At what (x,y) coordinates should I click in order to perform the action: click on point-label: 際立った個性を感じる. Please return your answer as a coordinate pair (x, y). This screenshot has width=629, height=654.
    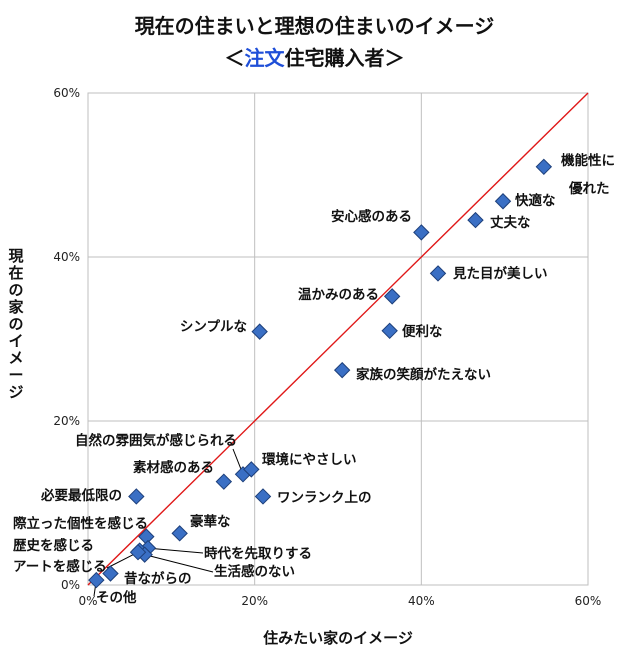
    Looking at the image, I should click on (80, 523).